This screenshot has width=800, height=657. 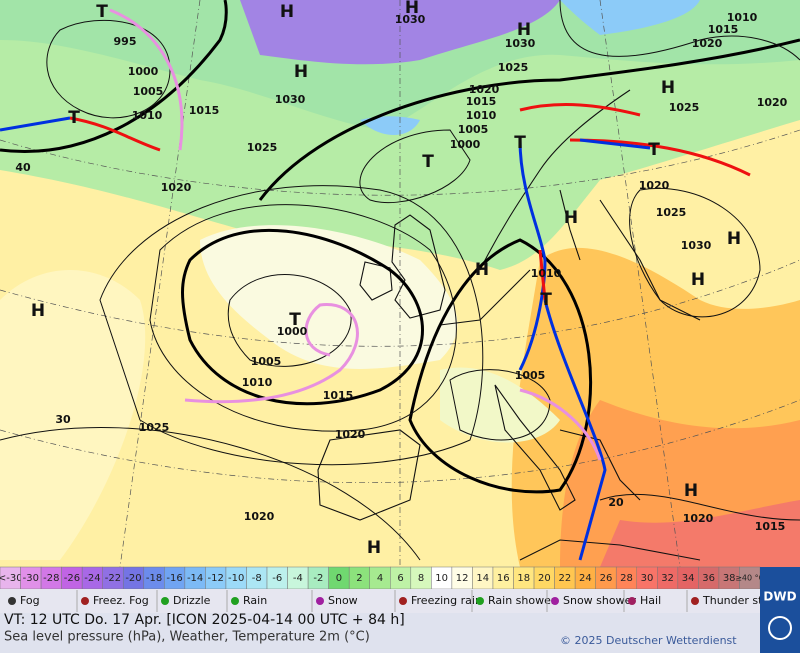 What do you see at coordinates (63, 419) in the screenshot?
I see `isobar-label: 30` at bounding box center [63, 419].